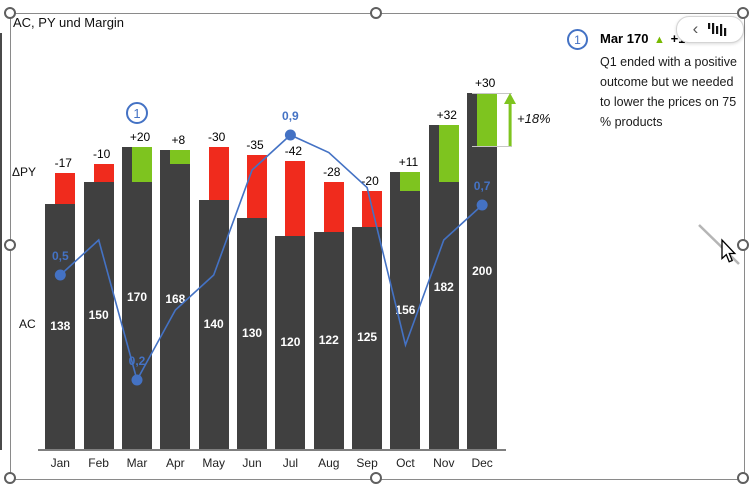 The width and height of the screenshot is (754, 490). Describe the element at coordinates (272, 450) in the screenshot. I see `x-axis-line` at that location.